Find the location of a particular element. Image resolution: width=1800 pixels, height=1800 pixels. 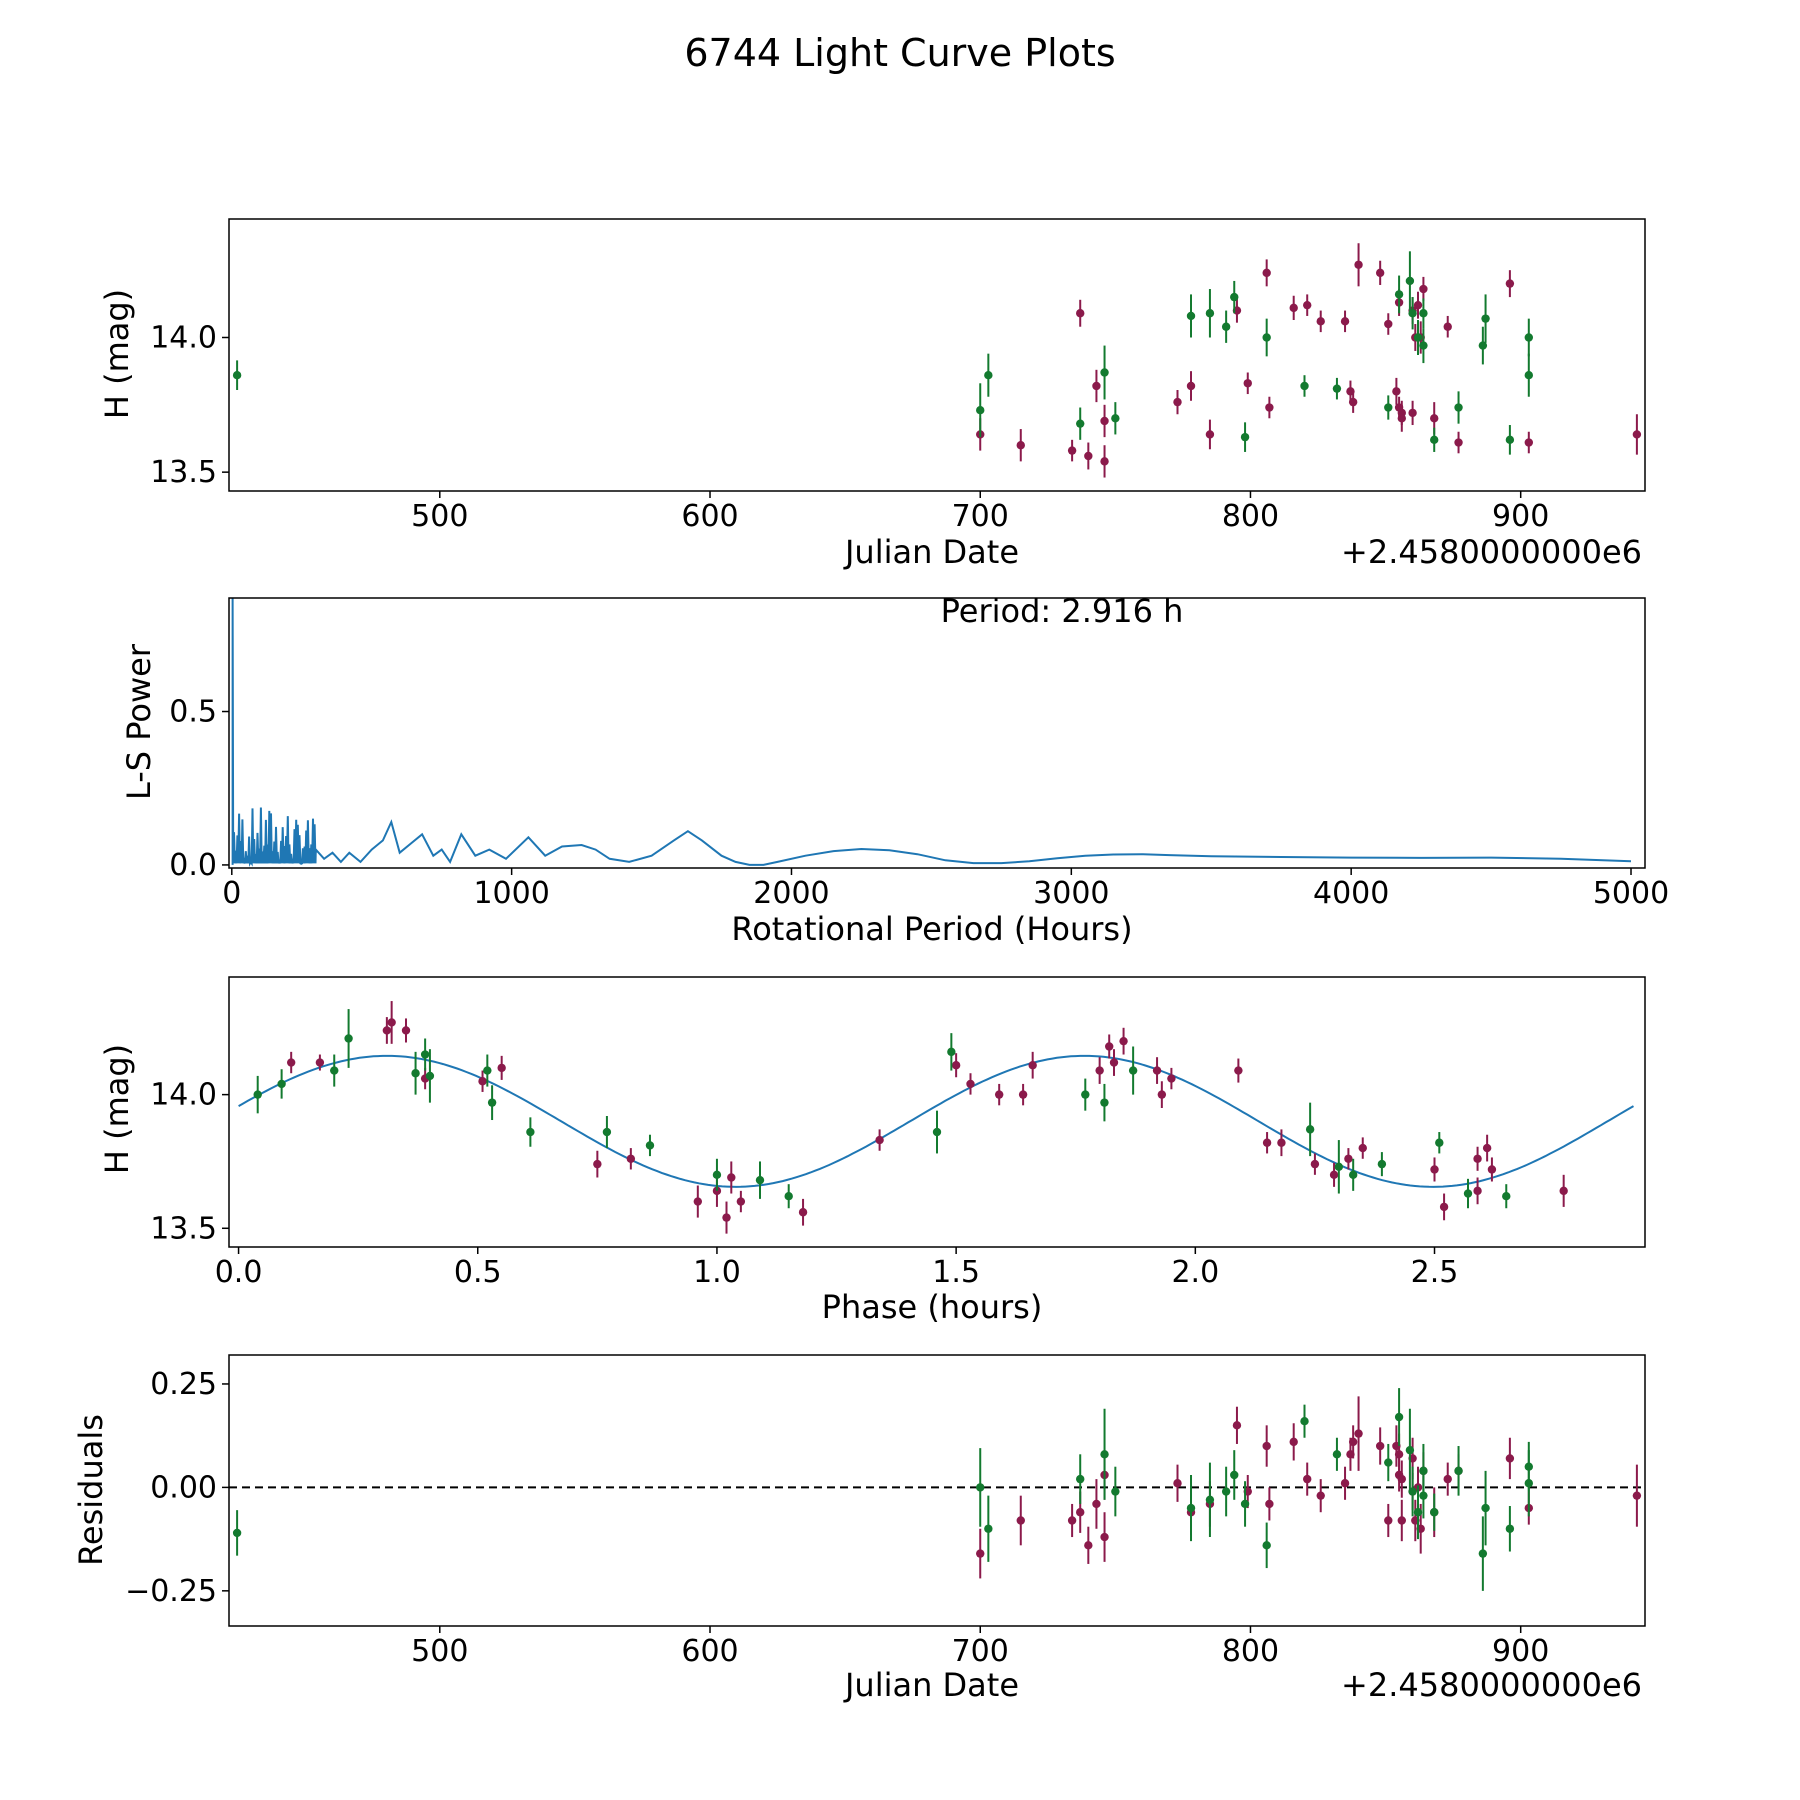

periodogram-axes-frame is located at coordinates (937, 733).